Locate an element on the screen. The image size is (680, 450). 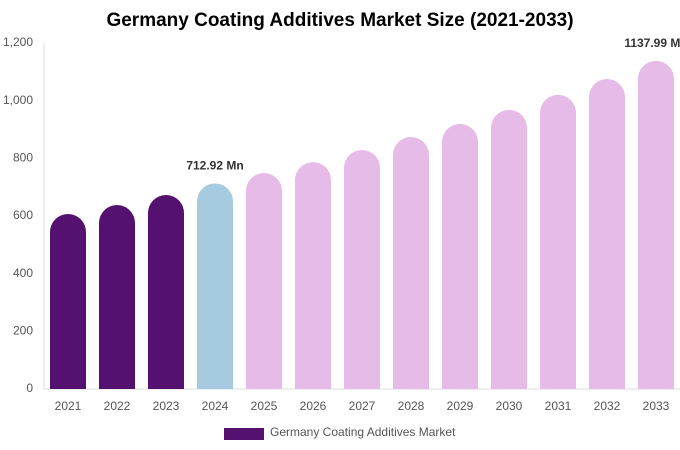
x-tick-label: 2023 is located at coordinates (166, 406).